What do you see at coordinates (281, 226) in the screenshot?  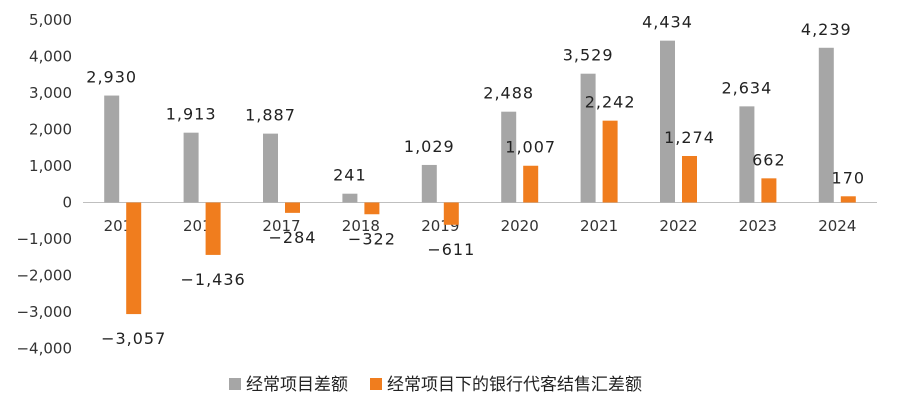 I see `x-tick-label: 2017` at bounding box center [281, 226].